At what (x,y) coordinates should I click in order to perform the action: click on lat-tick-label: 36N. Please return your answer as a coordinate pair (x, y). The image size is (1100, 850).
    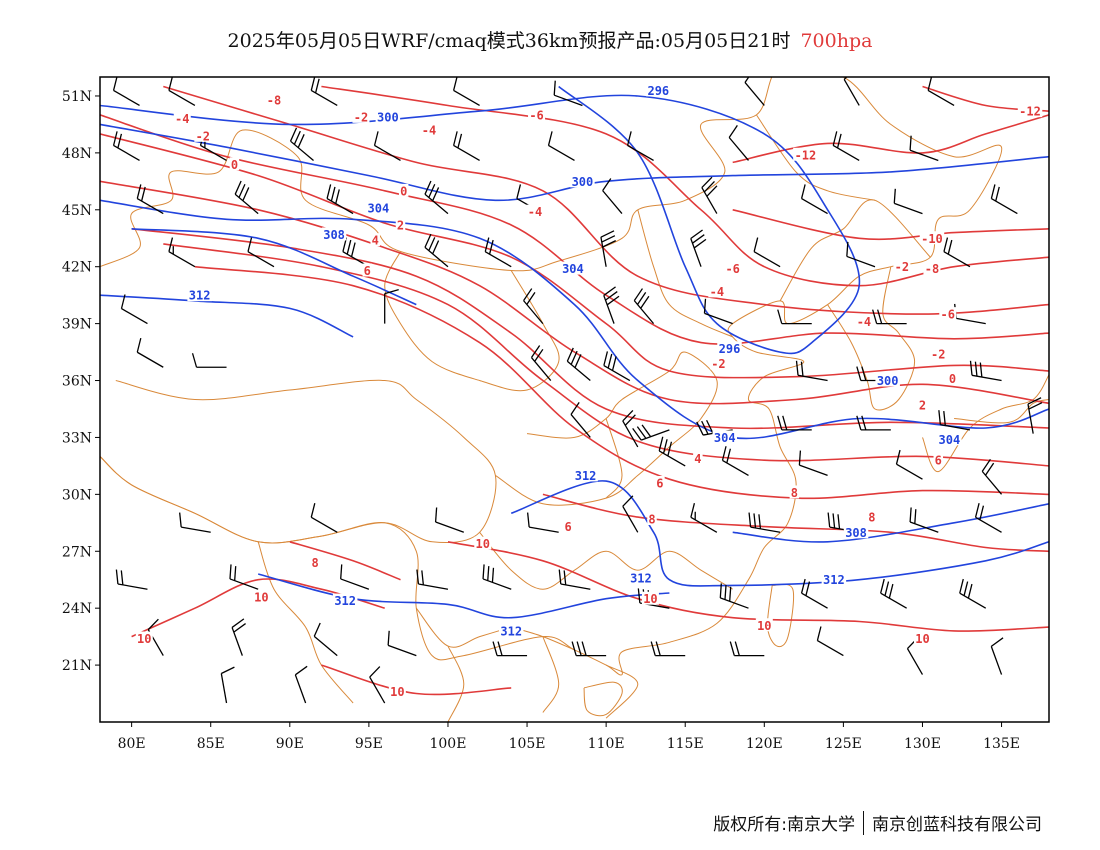
    Looking at the image, I should click on (77, 382).